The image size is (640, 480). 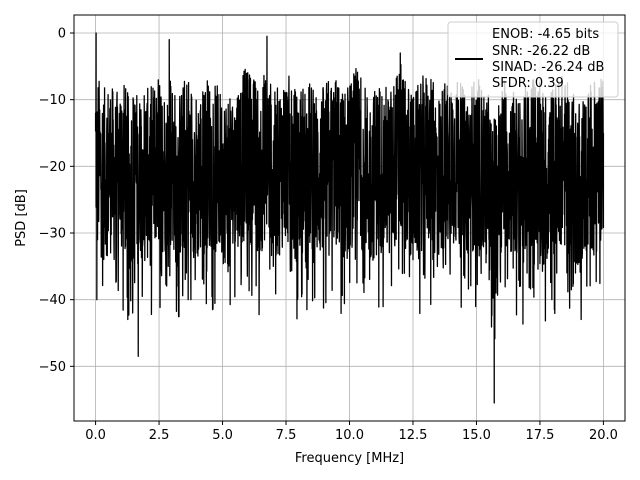 What do you see at coordinates (62, 34) in the screenshot?
I see `y-tick-label: 0` at bounding box center [62, 34].